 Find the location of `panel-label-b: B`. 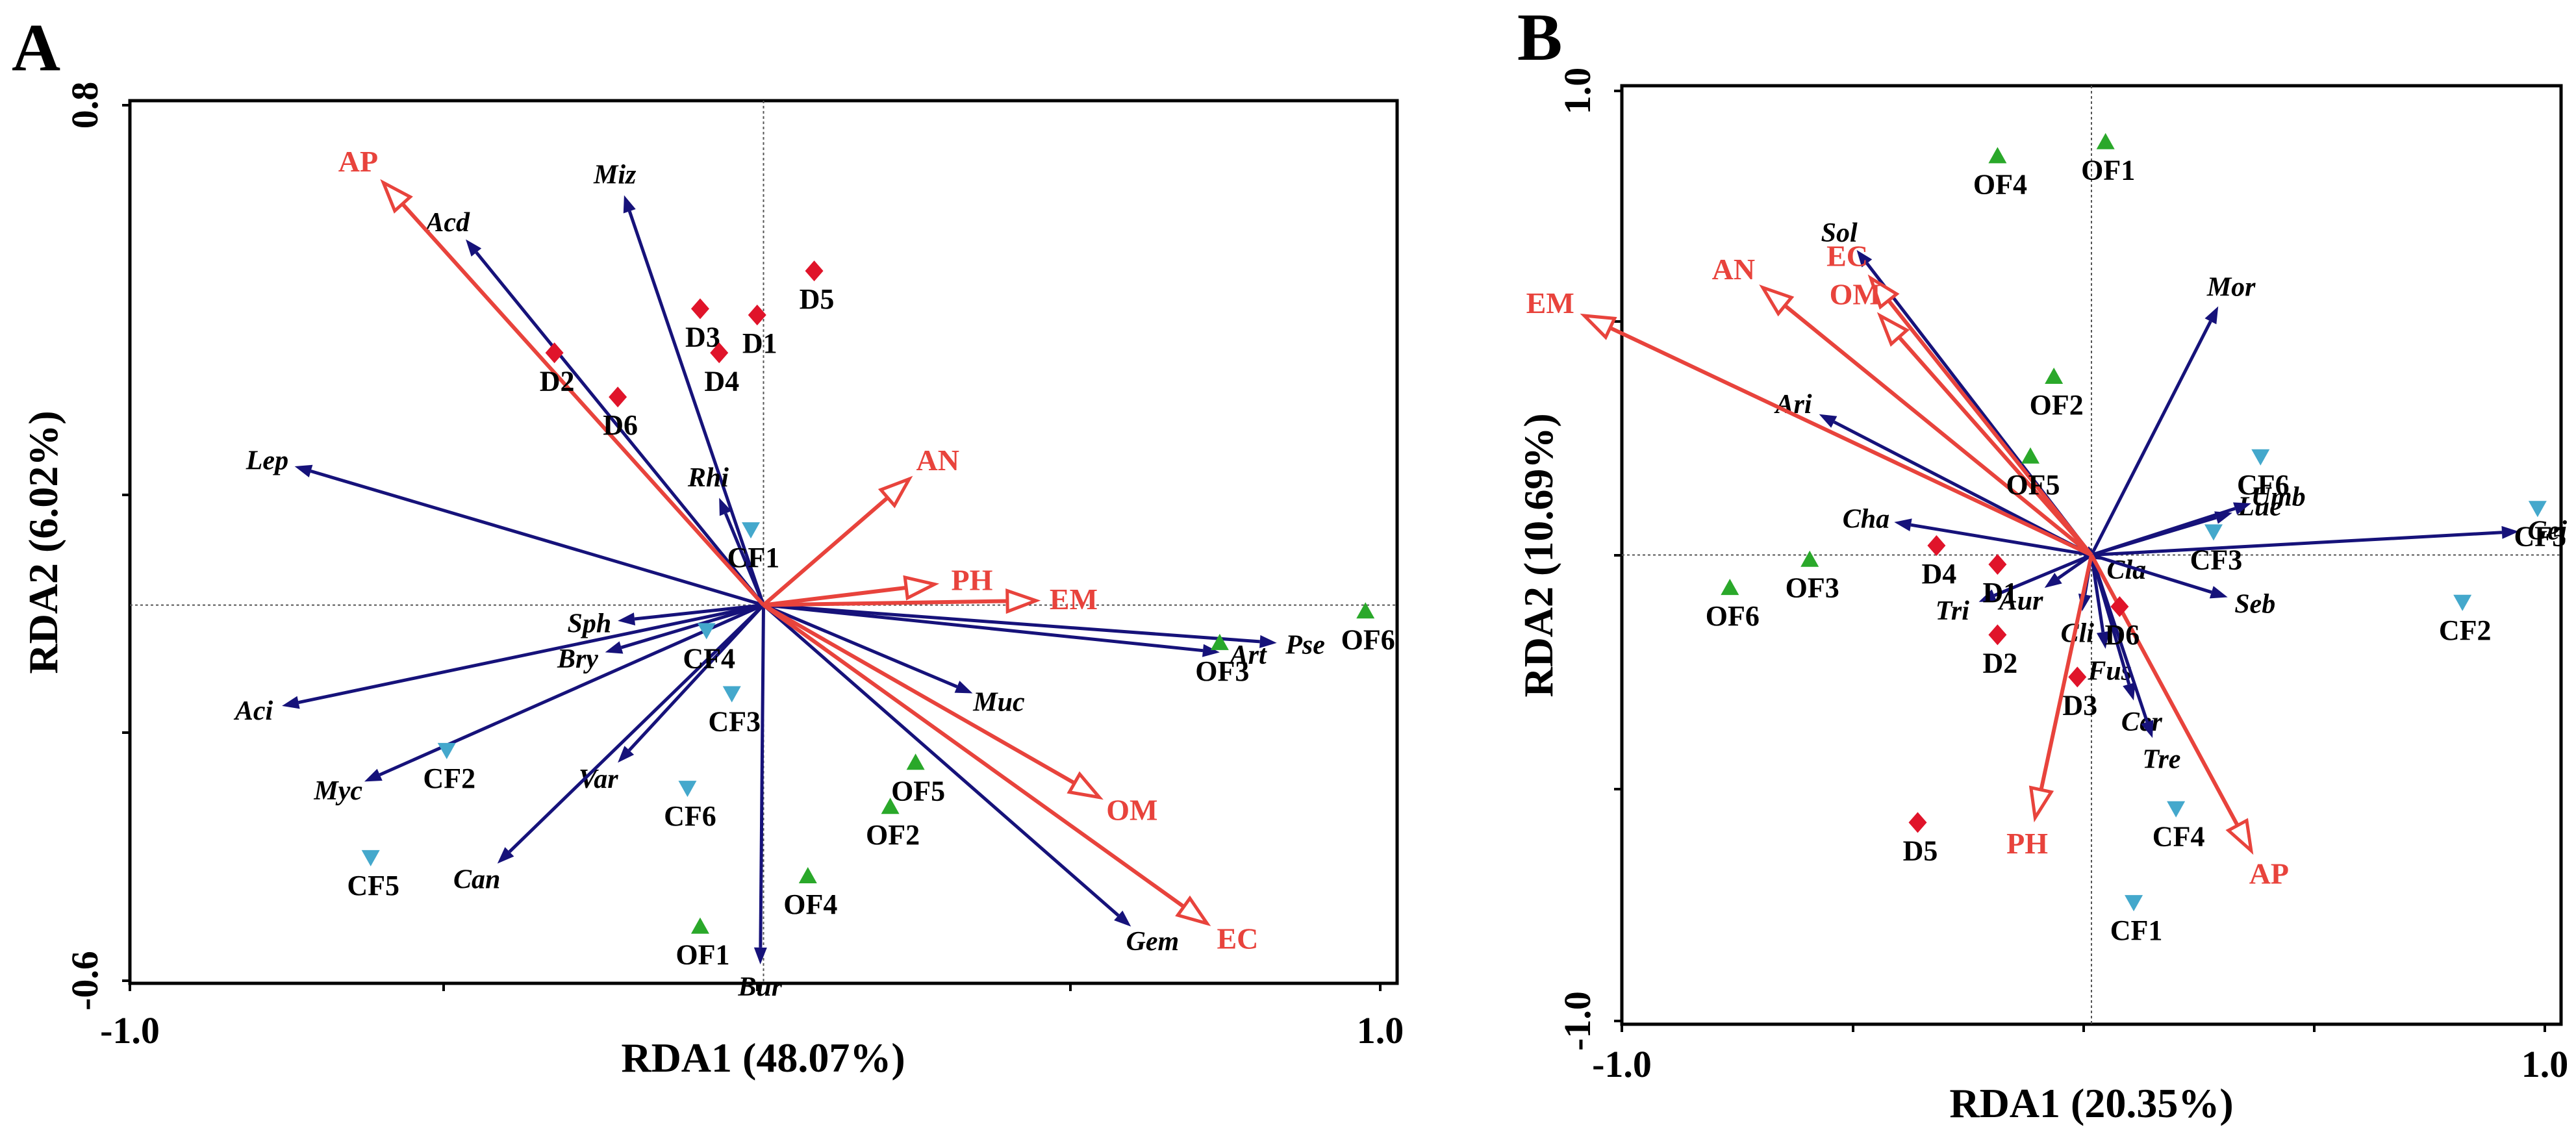

panel-label-b: B is located at coordinates (1539, 37).